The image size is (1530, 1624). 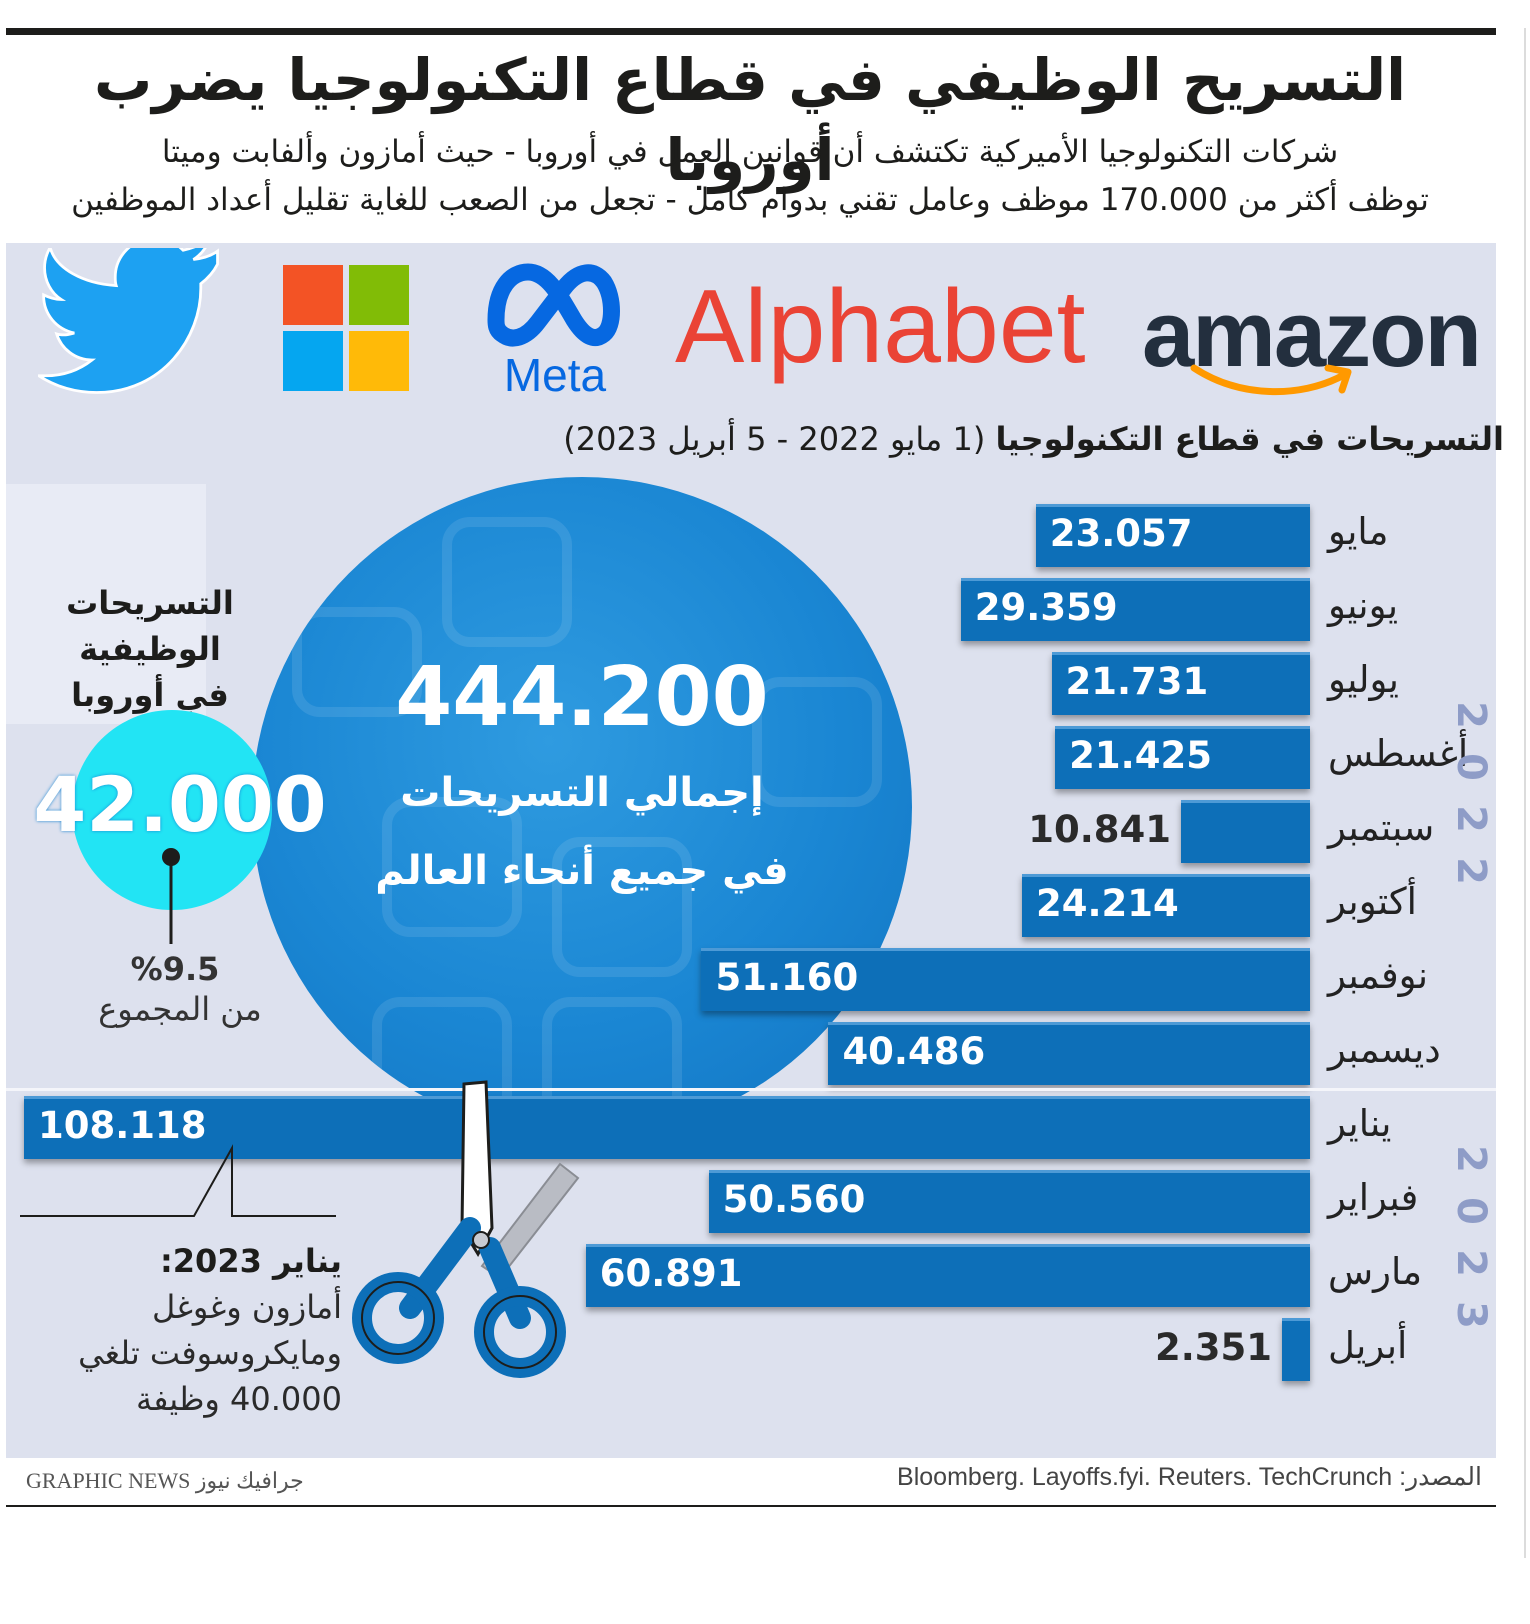 I want to click on bottom-rule, so click(x=751, y=1506).